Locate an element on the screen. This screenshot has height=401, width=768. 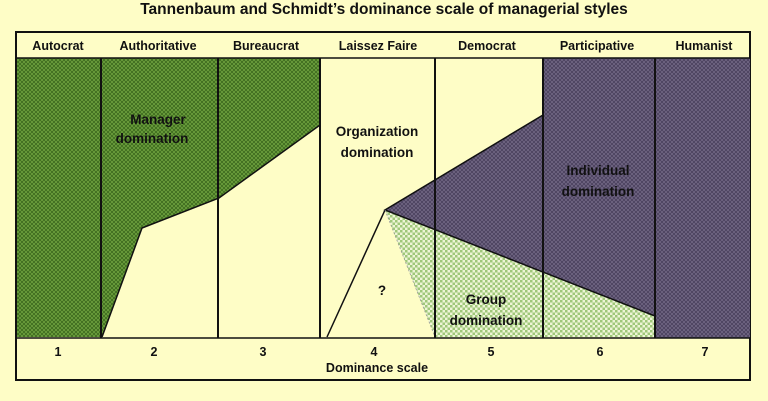
scale-numbers: 1 2 3 4 5 6 7 is located at coordinates (382, 352).